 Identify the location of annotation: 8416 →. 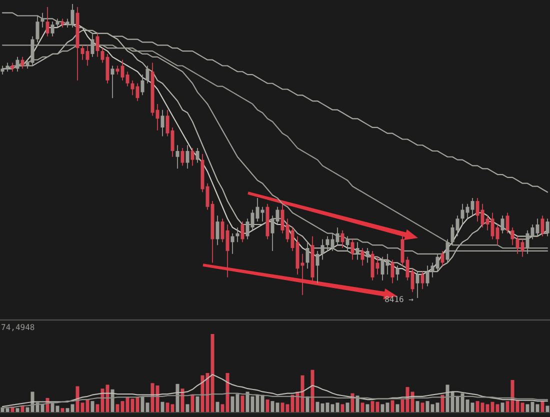
(399, 299).